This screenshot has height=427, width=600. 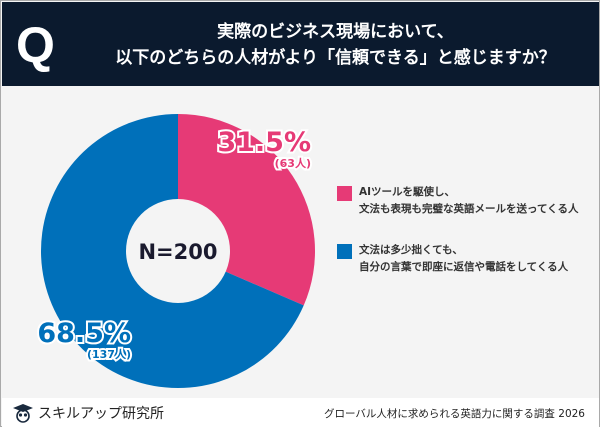 I want to click on data-label-pink-percent: 31.5%, so click(x=264, y=142).